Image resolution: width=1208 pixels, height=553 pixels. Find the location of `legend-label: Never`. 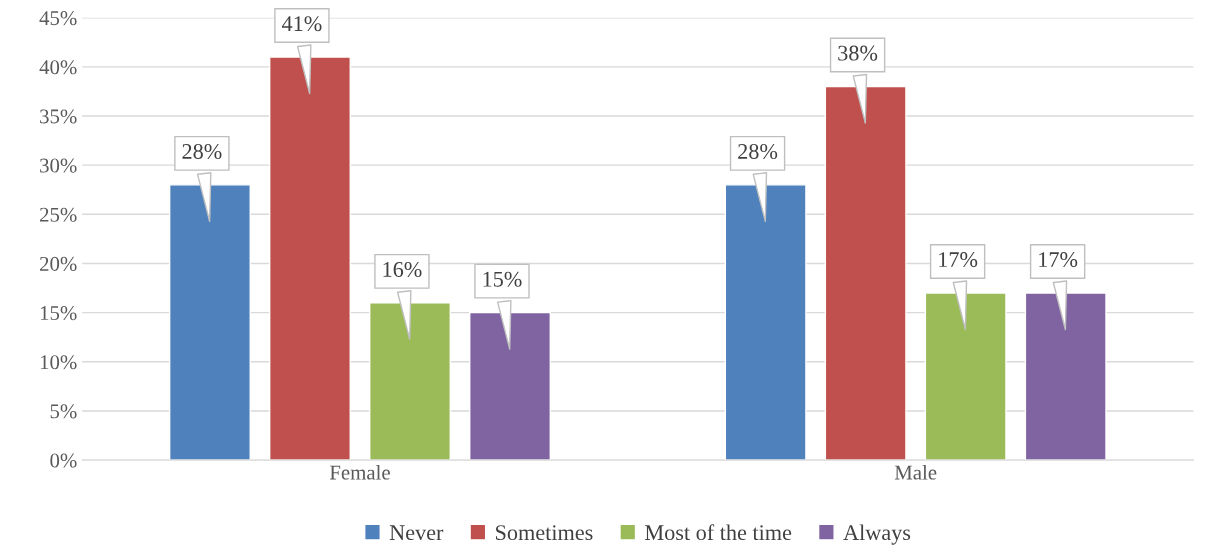

legend-label: Never is located at coordinates (416, 533).